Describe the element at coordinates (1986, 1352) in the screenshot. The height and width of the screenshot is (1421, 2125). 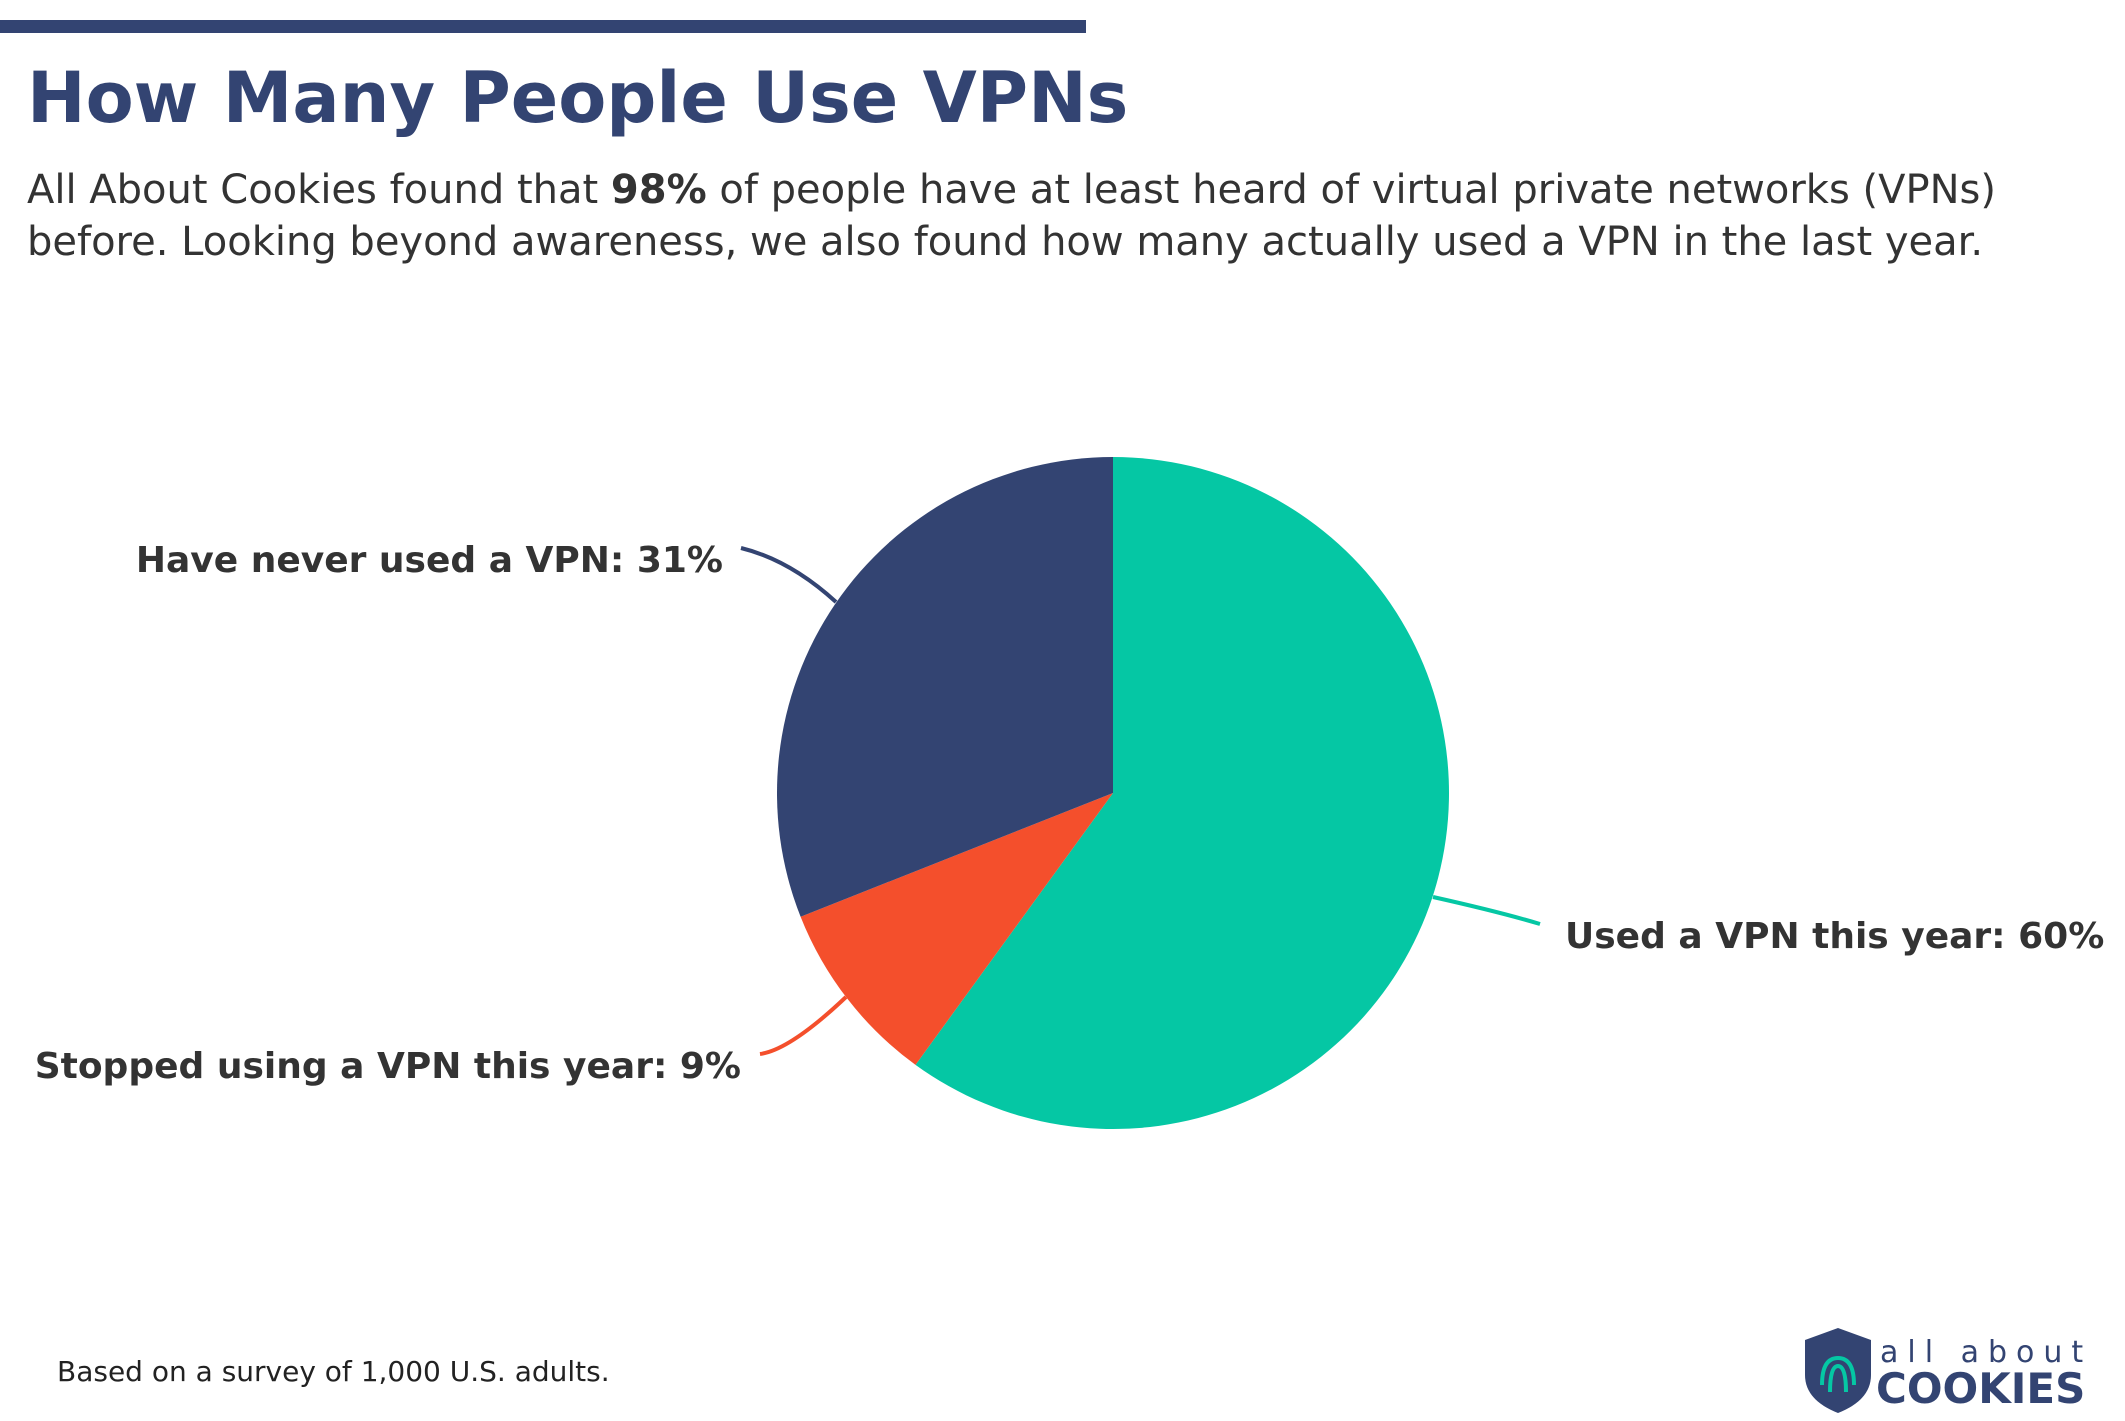
I see `logo-top: all about` at that location.